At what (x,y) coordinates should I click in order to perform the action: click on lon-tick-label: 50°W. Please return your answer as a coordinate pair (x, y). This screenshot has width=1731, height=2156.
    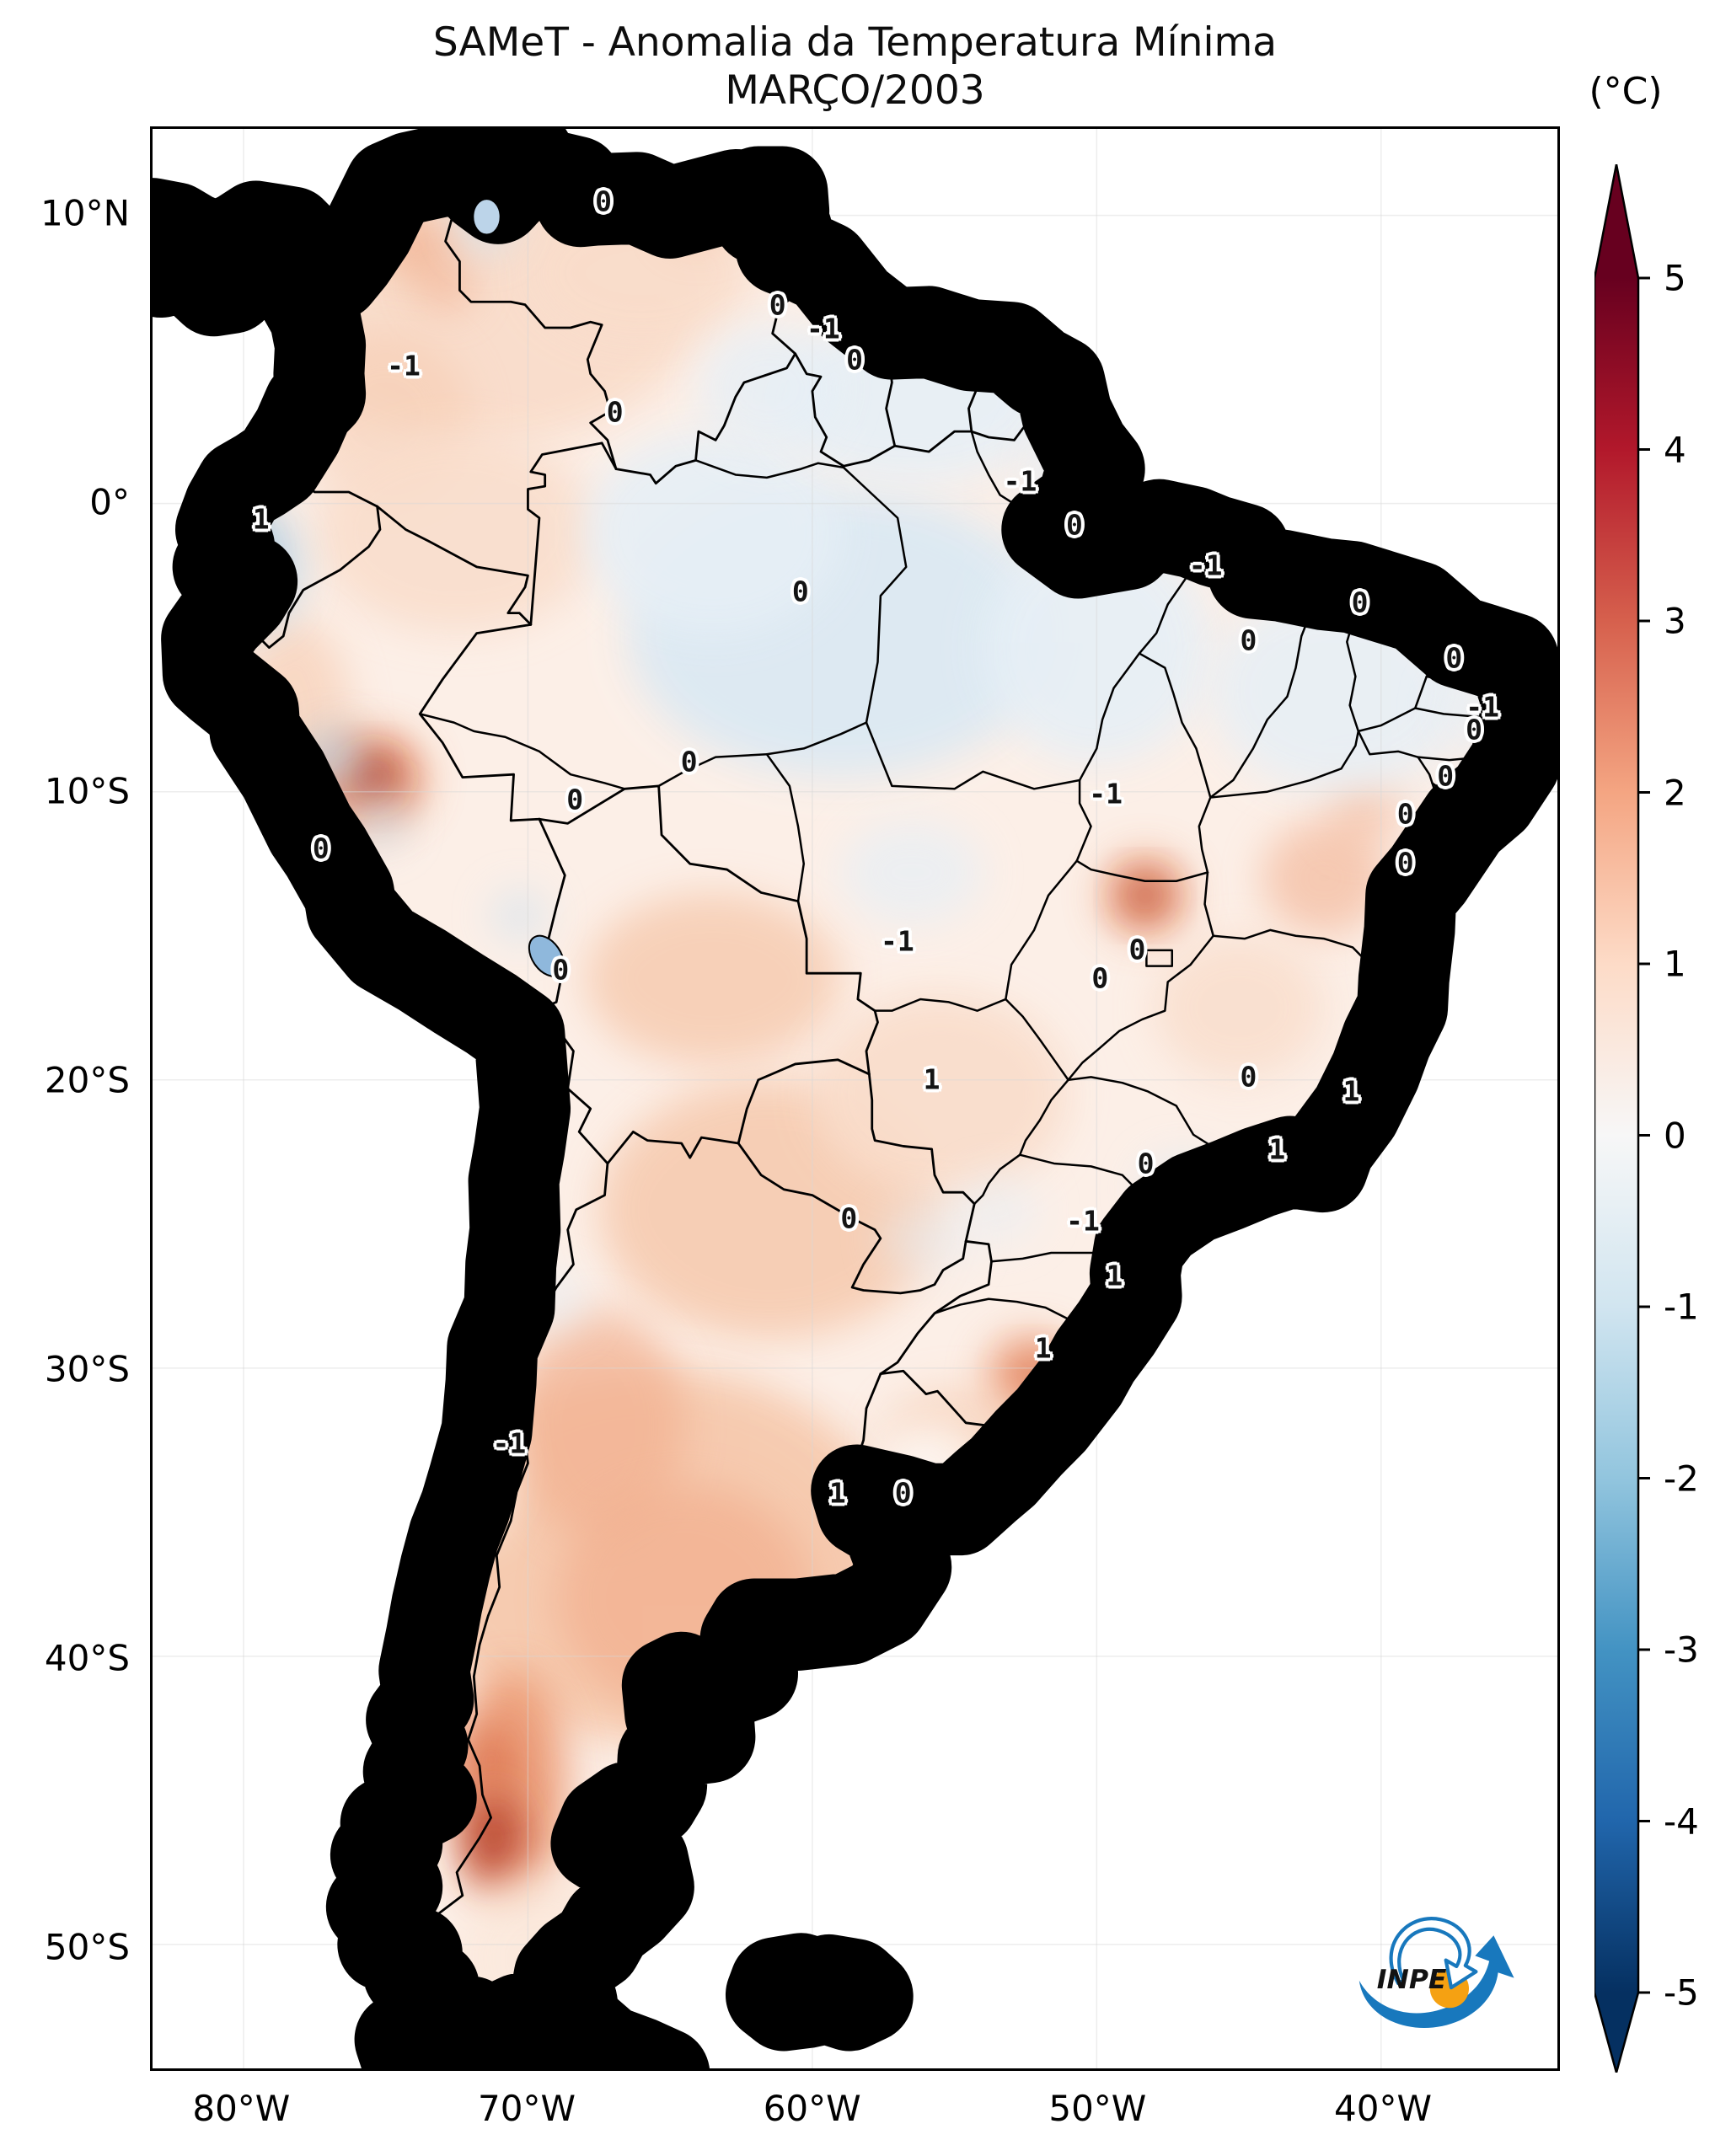
    Looking at the image, I should click on (1097, 2108).